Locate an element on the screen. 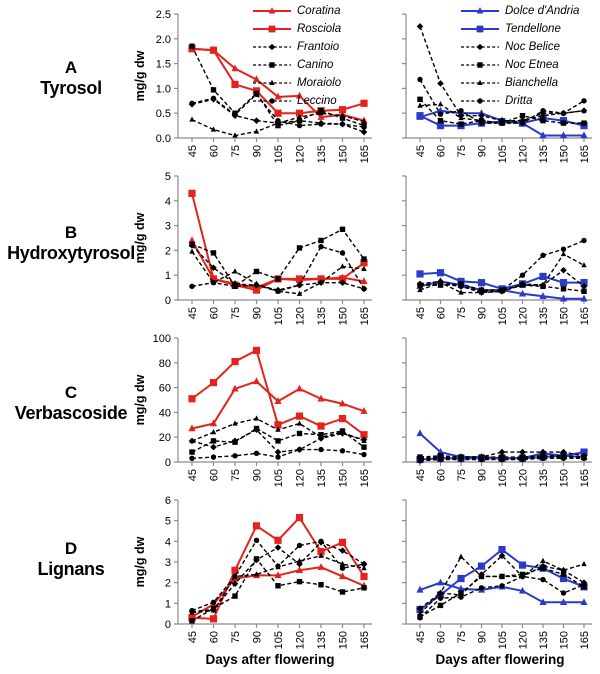  y-tick-labels: 0.0 0.5 1.0 1.5 2.0 2.5 is located at coordinates (163, 77).